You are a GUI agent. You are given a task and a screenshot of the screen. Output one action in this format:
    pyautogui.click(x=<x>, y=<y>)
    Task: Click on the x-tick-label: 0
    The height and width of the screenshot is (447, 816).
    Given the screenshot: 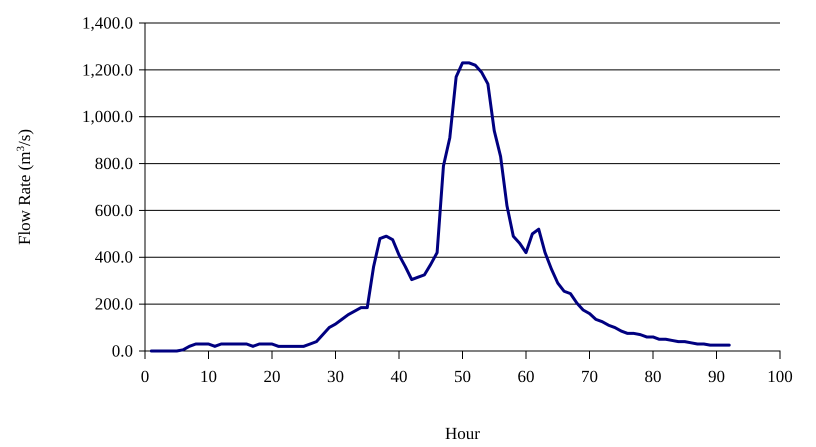 What is the action you would take?
    pyautogui.click(x=145, y=376)
    